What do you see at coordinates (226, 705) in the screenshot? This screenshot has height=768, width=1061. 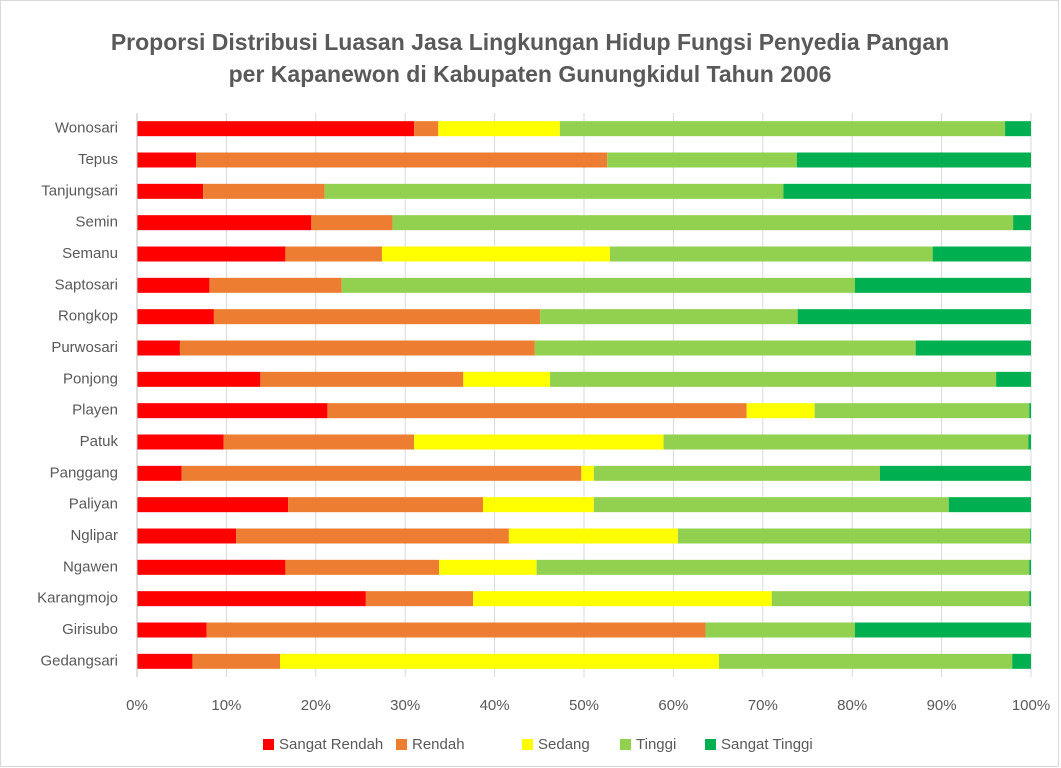 I see `x-tick-label: 10%` at bounding box center [226, 705].